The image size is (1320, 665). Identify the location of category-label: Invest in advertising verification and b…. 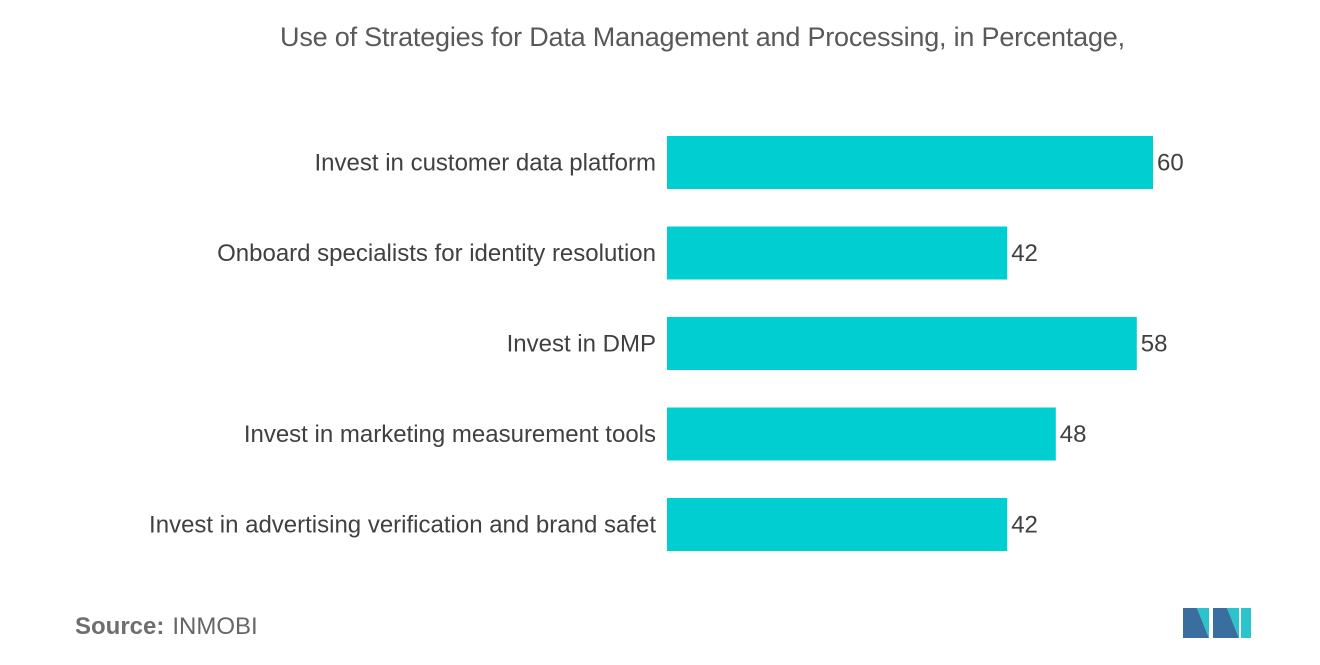
(402, 525).